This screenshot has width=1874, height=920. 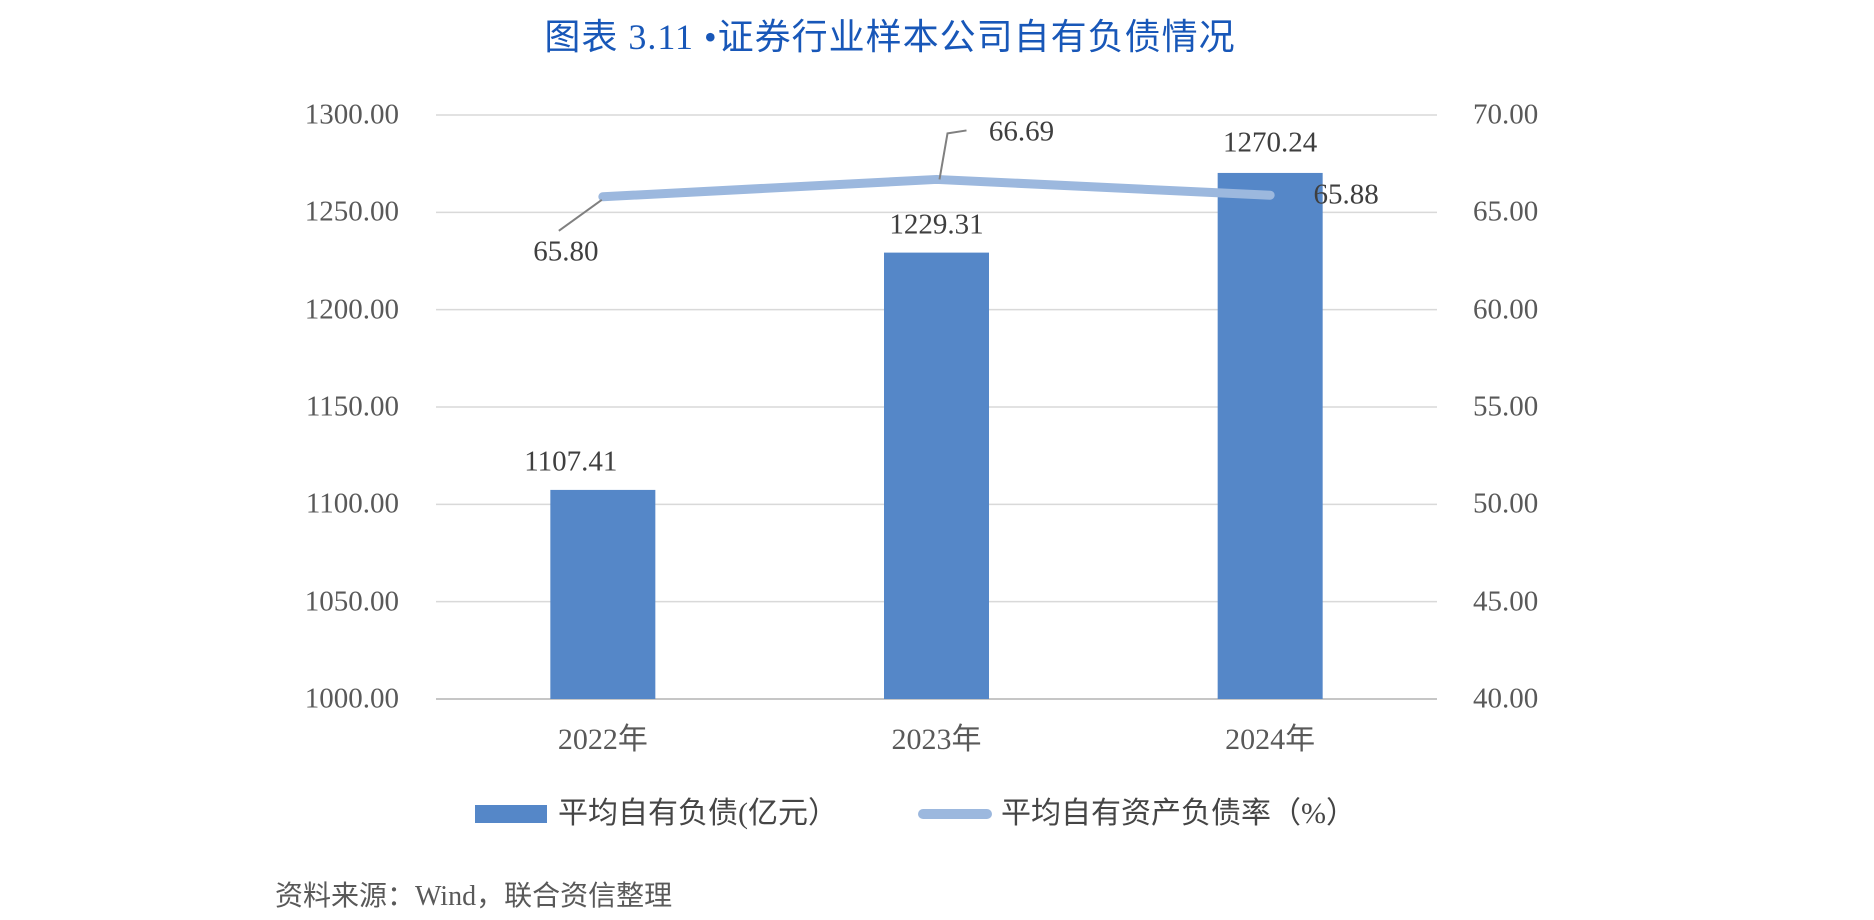 What do you see at coordinates (571, 461) in the screenshot?
I see `bar-value-label: 1107.41` at bounding box center [571, 461].